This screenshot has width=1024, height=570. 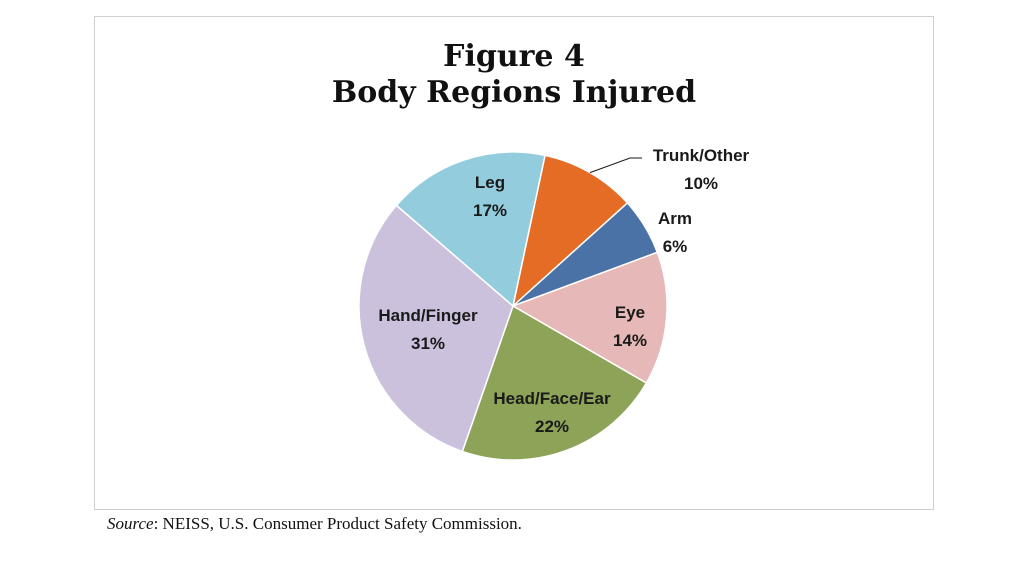 I want to click on slice-label-head-face-ear: Head/Face/Ear, so click(x=552, y=398).